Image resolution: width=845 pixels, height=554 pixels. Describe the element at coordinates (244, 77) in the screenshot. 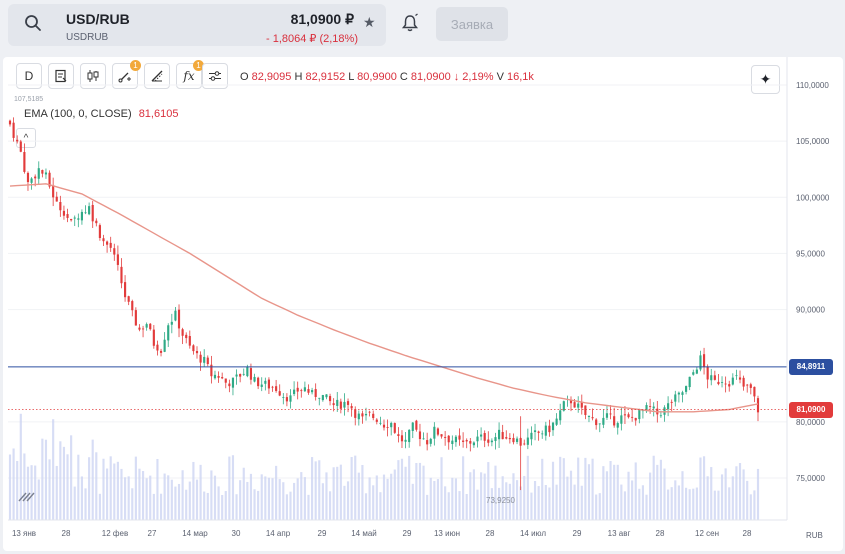

I see `open-label: O` at that location.